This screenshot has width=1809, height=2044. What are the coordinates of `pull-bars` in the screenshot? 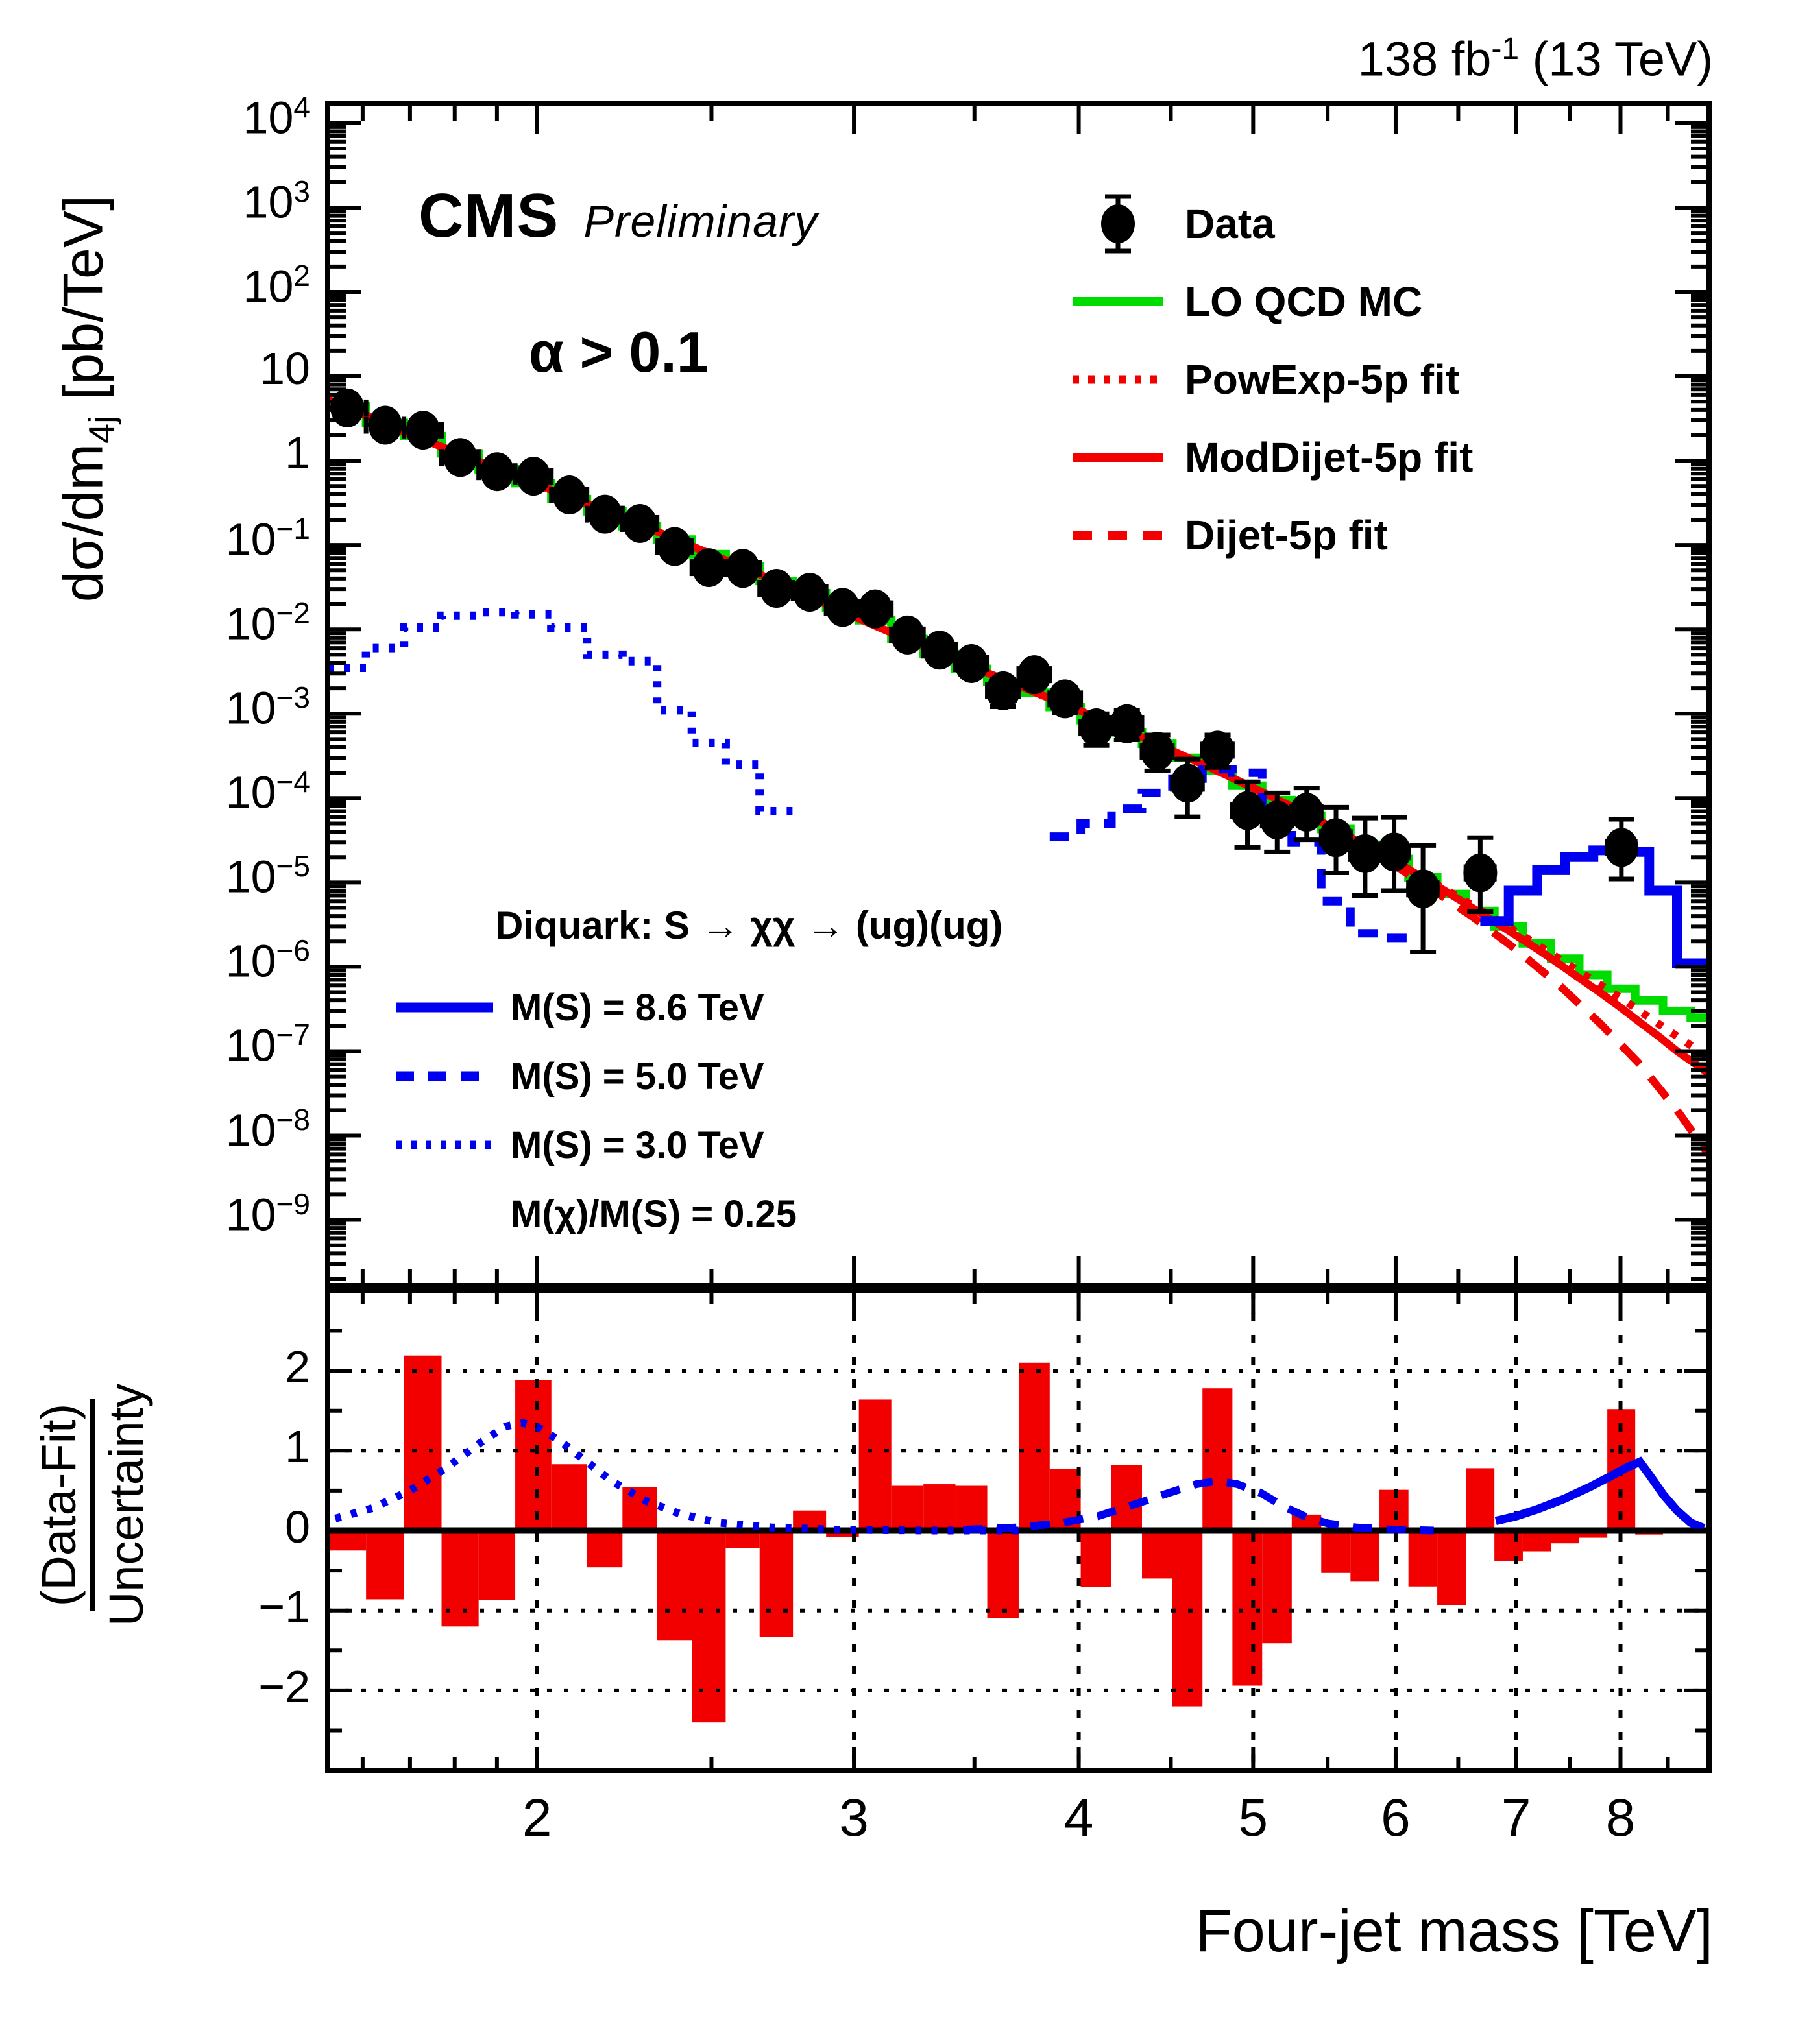 It's located at (1009, 1539).